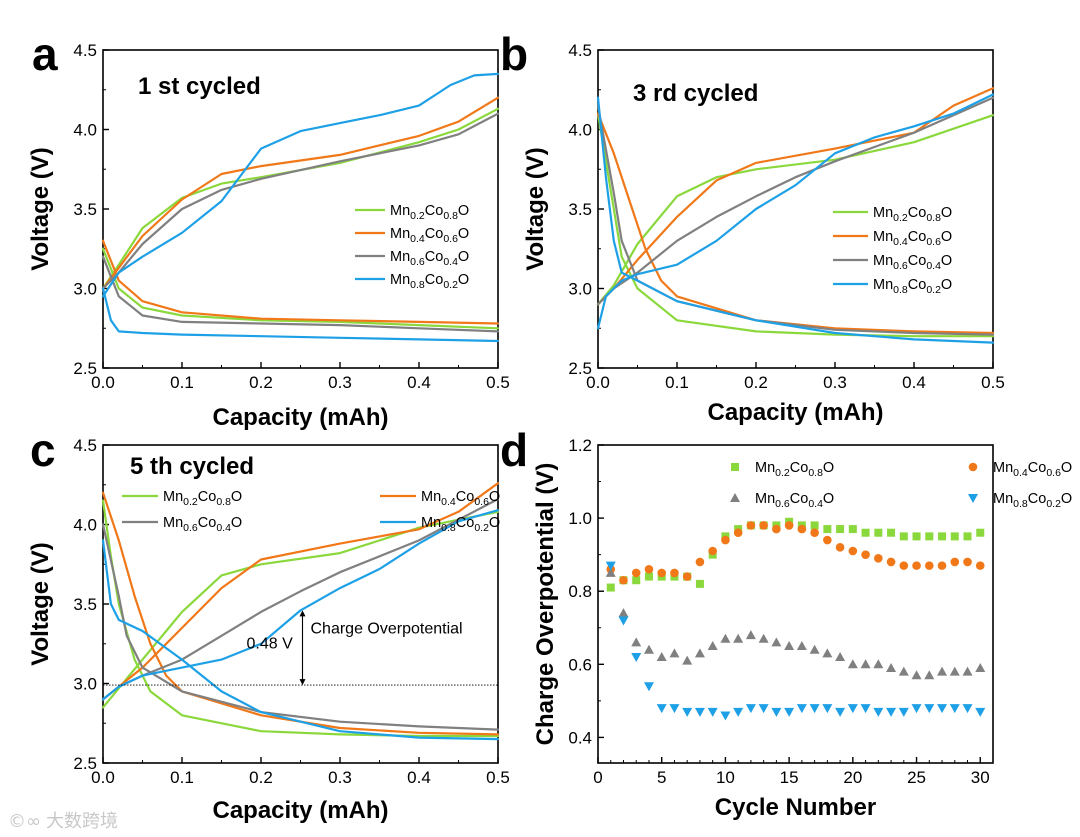  Describe the element at coordinates (192, 466) in the screenshot. I see `panel-title: 5 th cycled` at that location.